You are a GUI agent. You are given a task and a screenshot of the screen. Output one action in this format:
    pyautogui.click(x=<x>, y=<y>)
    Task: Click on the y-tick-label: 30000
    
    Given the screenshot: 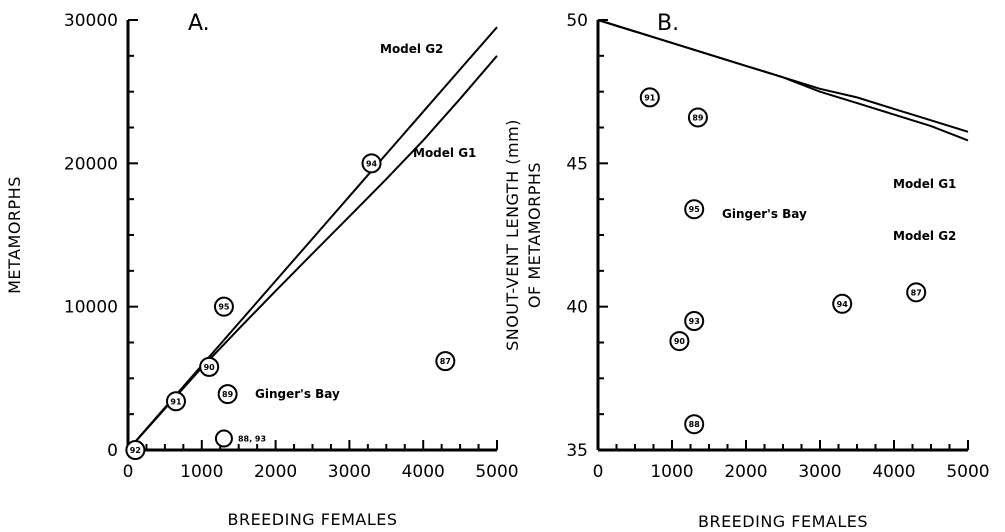 What is the action you would take?
    pyautogui.click(x=91, y=21)
    